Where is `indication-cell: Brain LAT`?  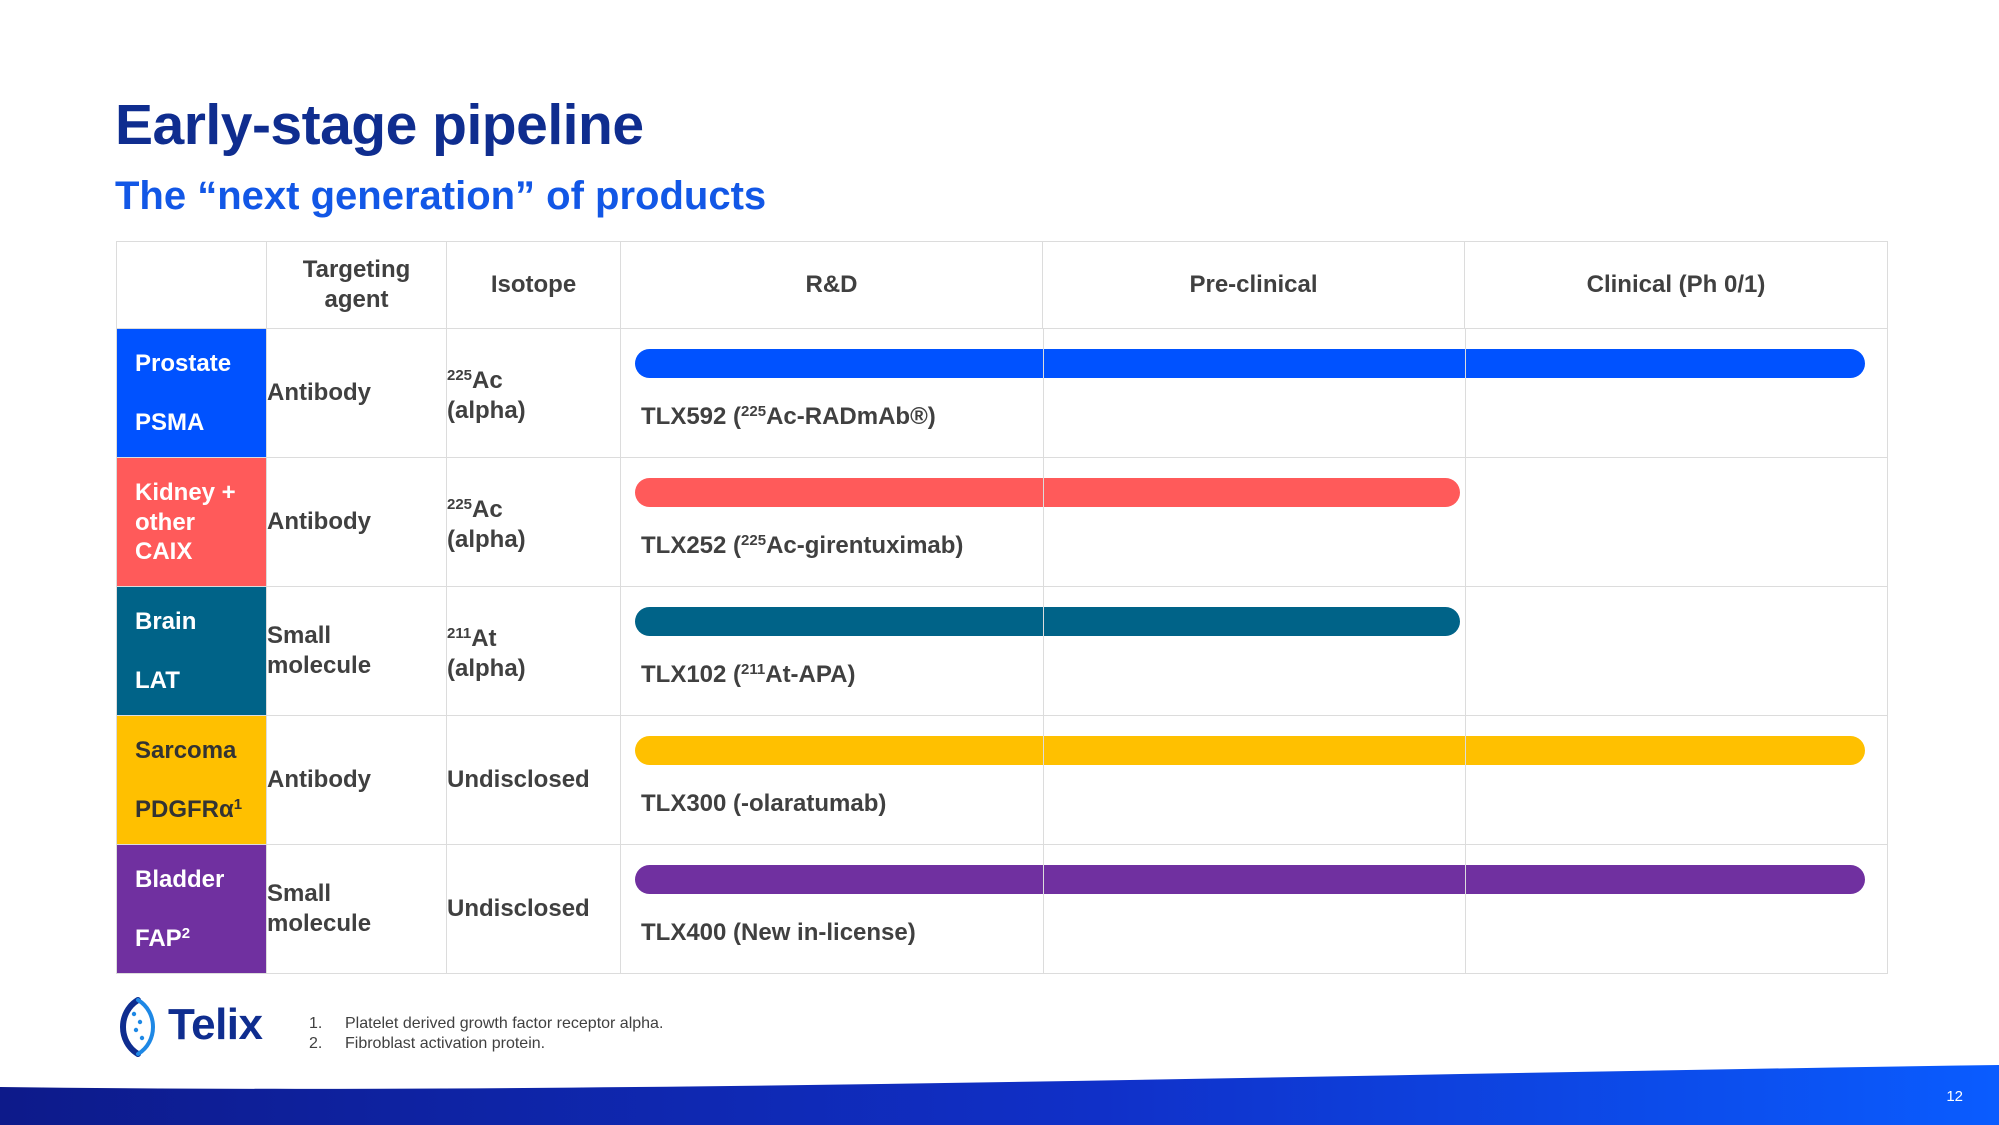
indication-cell: Brain LAT is located at coordinates (191, 651).